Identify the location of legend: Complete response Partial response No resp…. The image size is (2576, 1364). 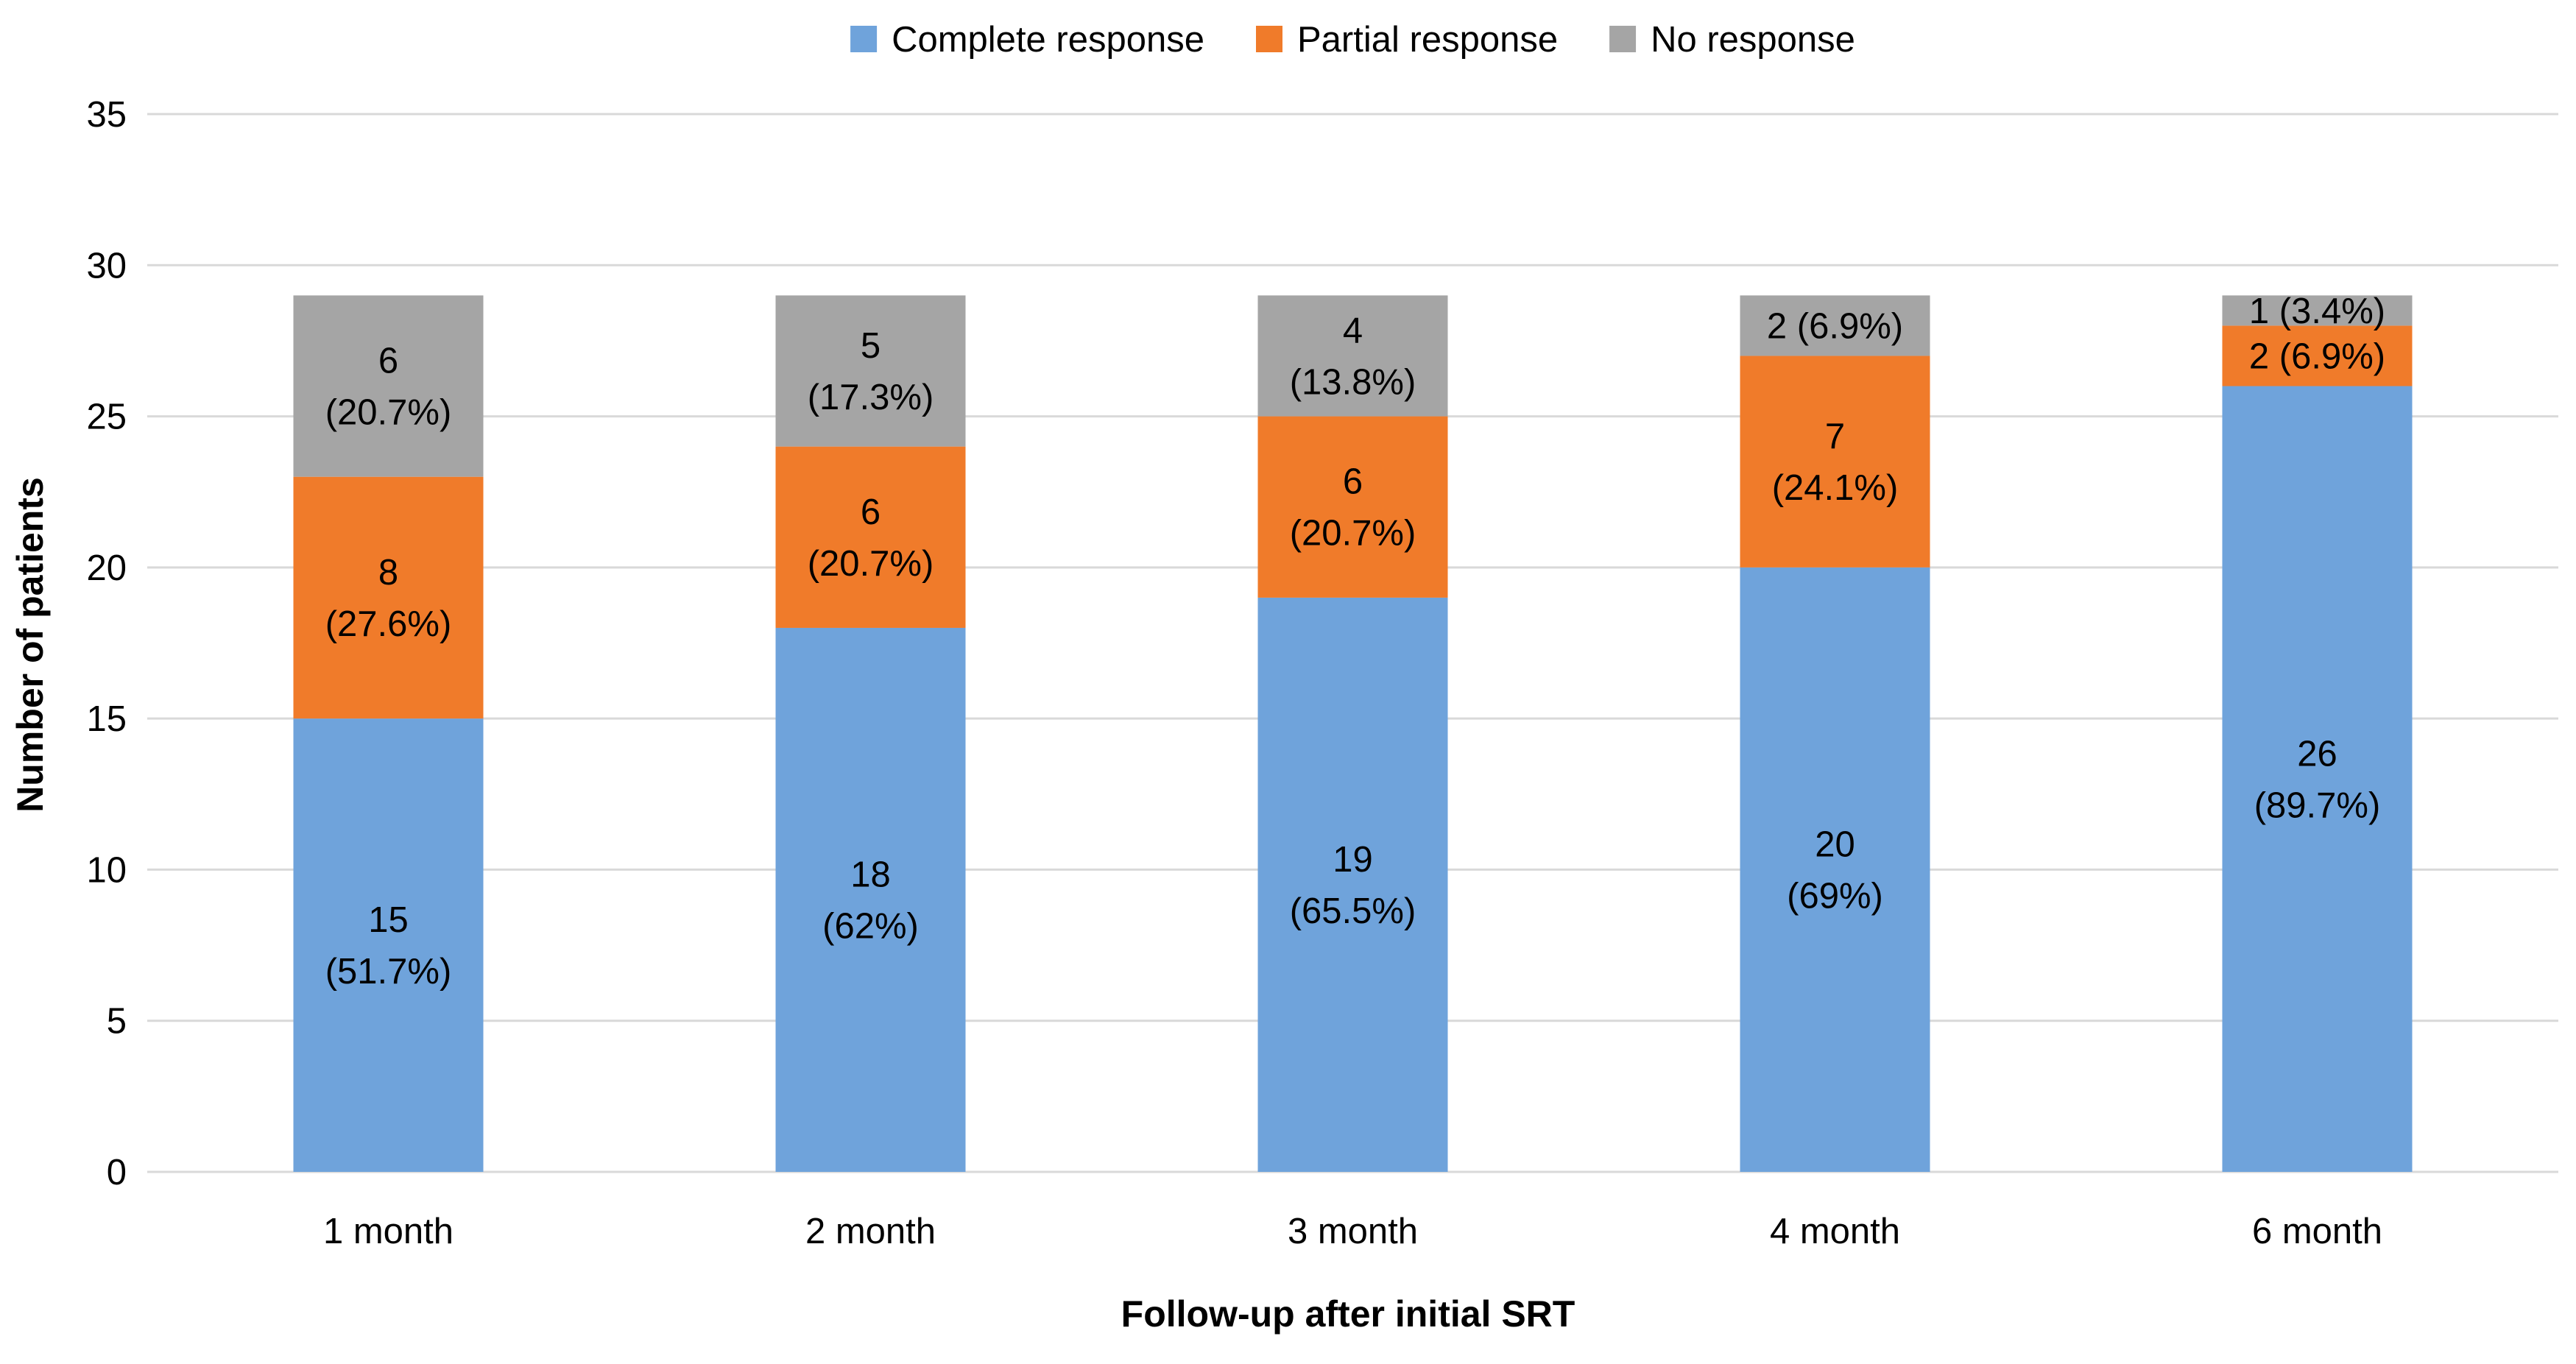
(1352, 40).